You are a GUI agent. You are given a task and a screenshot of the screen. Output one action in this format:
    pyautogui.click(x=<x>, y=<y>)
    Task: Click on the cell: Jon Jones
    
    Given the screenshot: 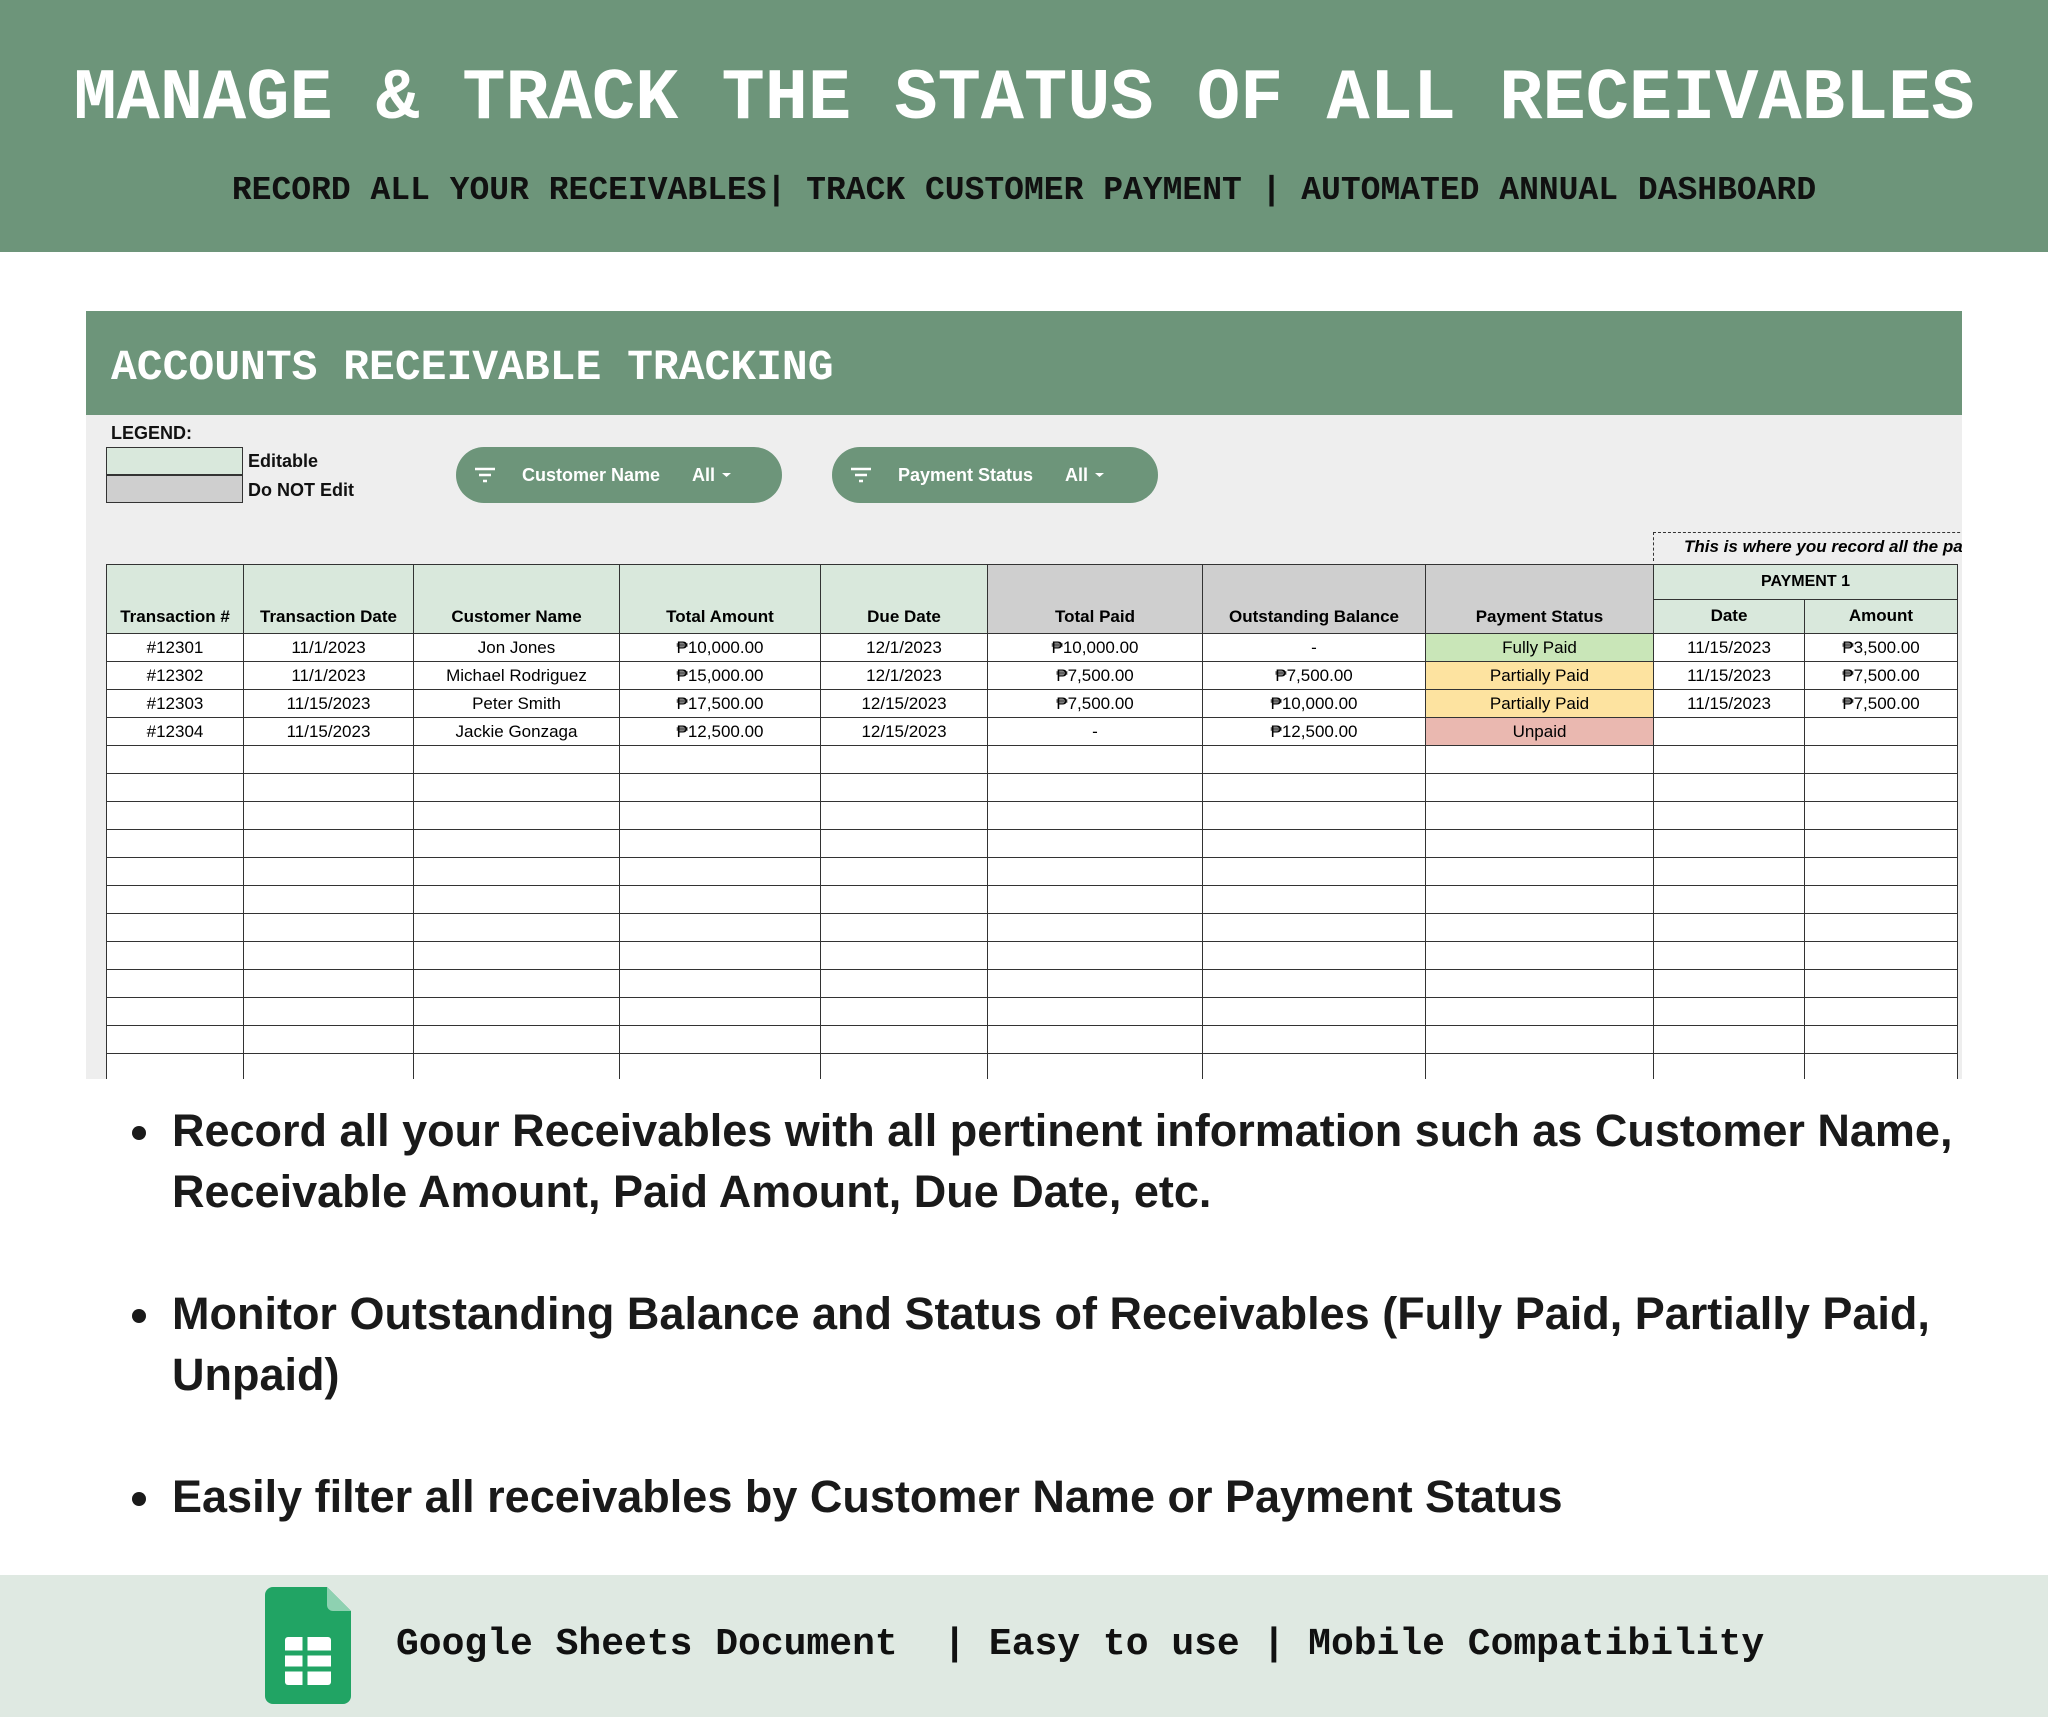 What is the action you would take?
    pyautogui.click(x=516, y=647)
    